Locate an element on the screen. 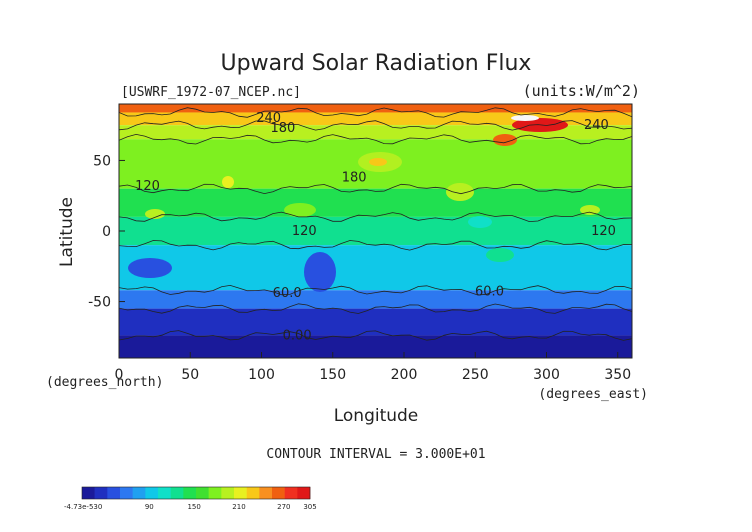  x-tick-label: 300 is located at coordinates (546, 375).